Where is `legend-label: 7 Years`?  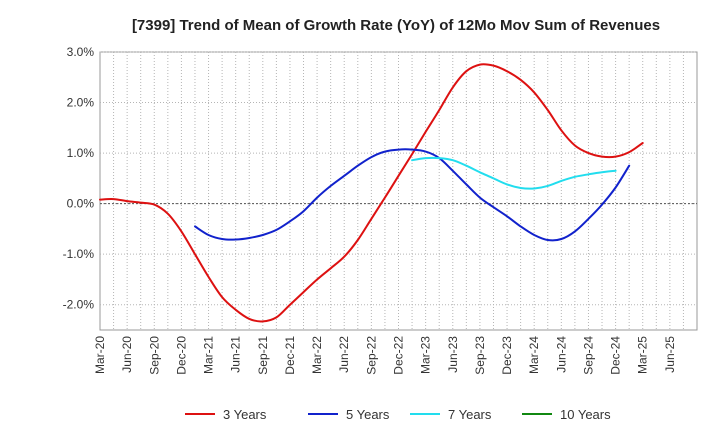
legend-label: 7 Years is located at coordinates (470, 414).